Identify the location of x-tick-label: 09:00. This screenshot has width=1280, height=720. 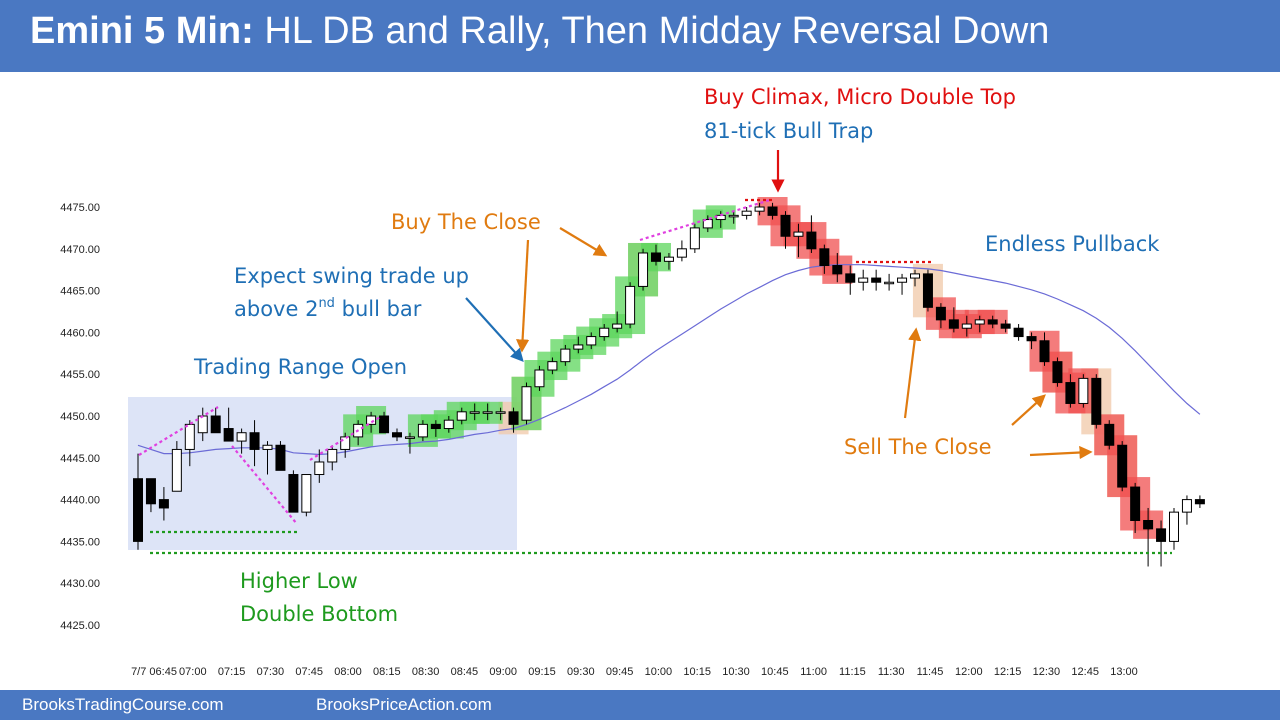
(503, 672).